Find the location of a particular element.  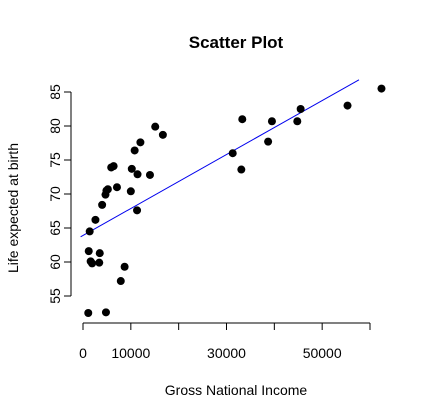

y-tick-label: 80 is located at coordinates (55, 126).